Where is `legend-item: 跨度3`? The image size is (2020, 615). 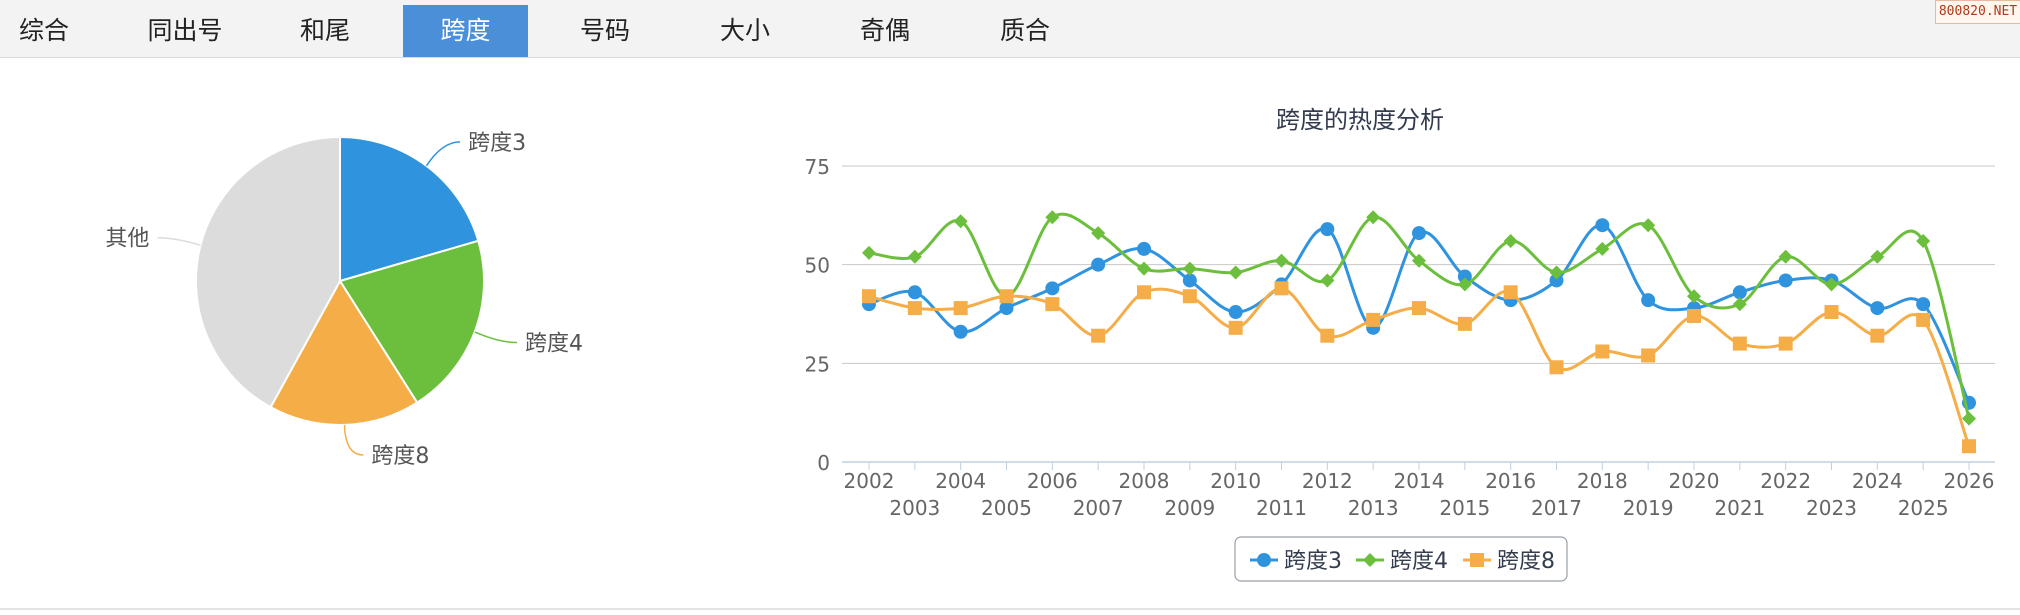 legend-item: 跨度3 is located at coordinates (1296, 561).